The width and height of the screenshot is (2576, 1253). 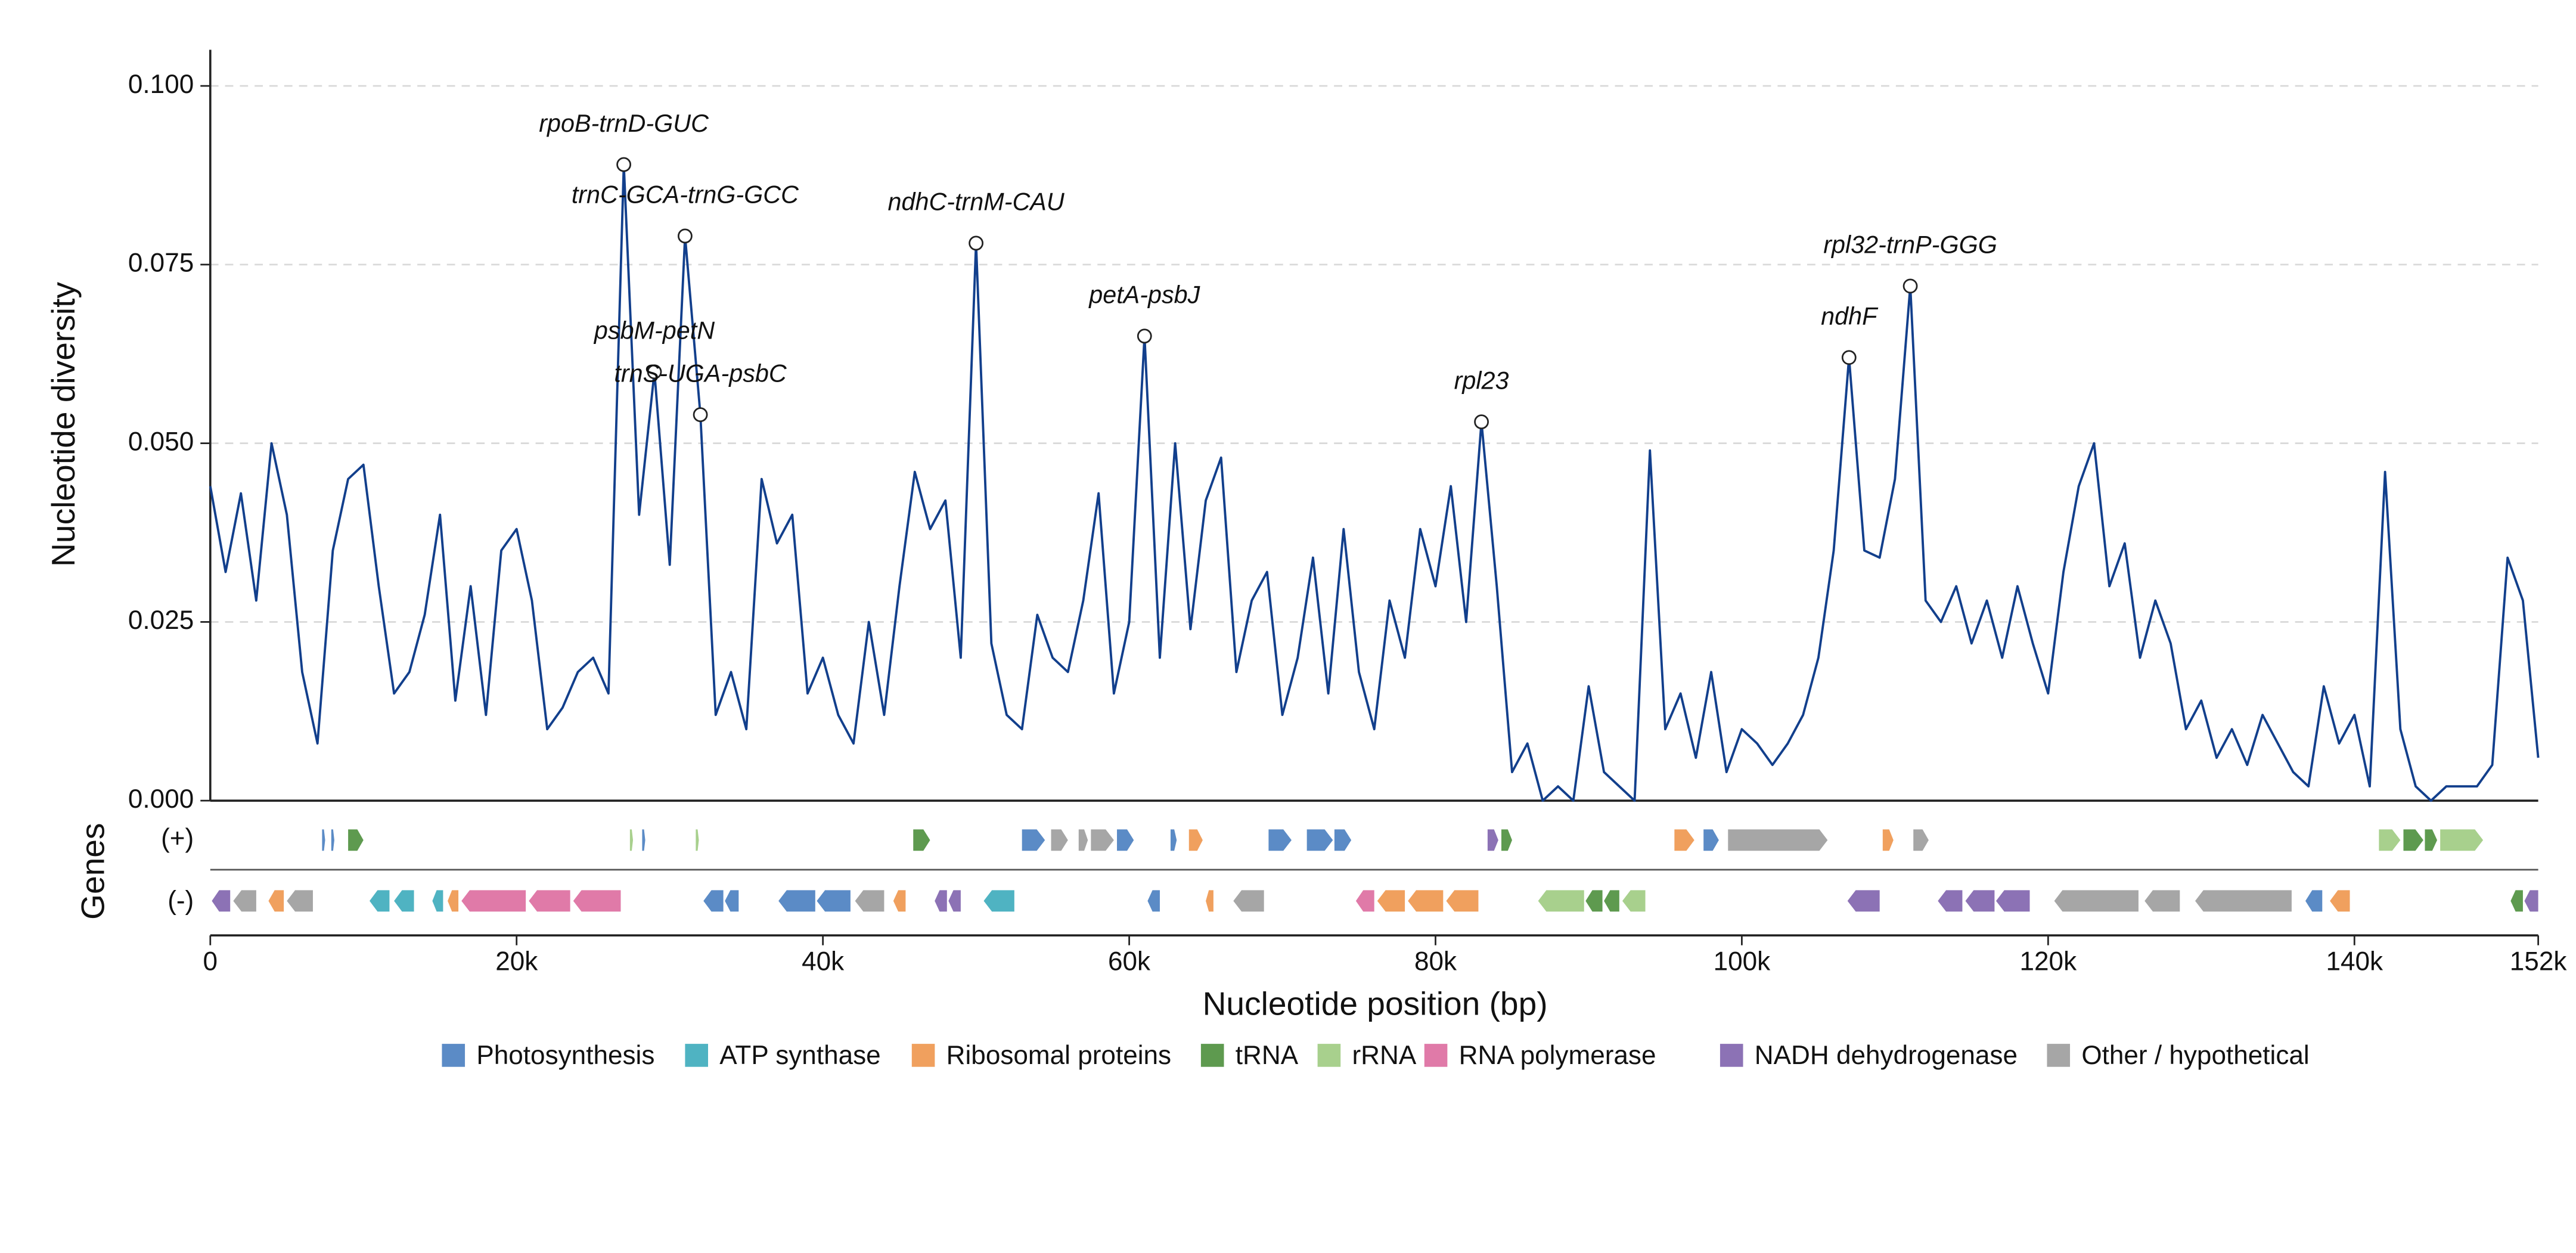 What do you see at coordinates (976, 202) in the screenshot?
I see `peak-label: ndhC-trnM-CAU` at bounding box center [976, 202].